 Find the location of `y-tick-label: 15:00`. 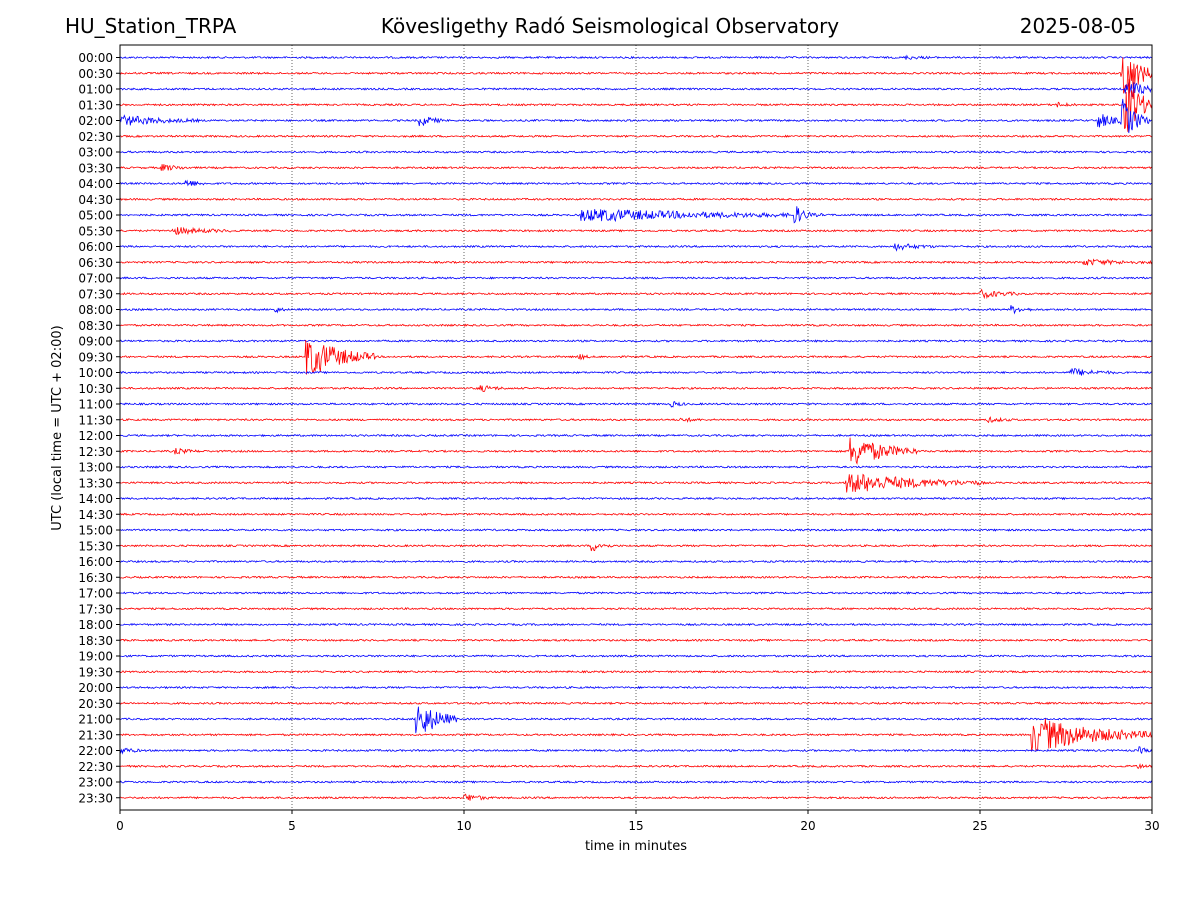

y-tick-label: 15:00 is located at coordinates (95, 531).